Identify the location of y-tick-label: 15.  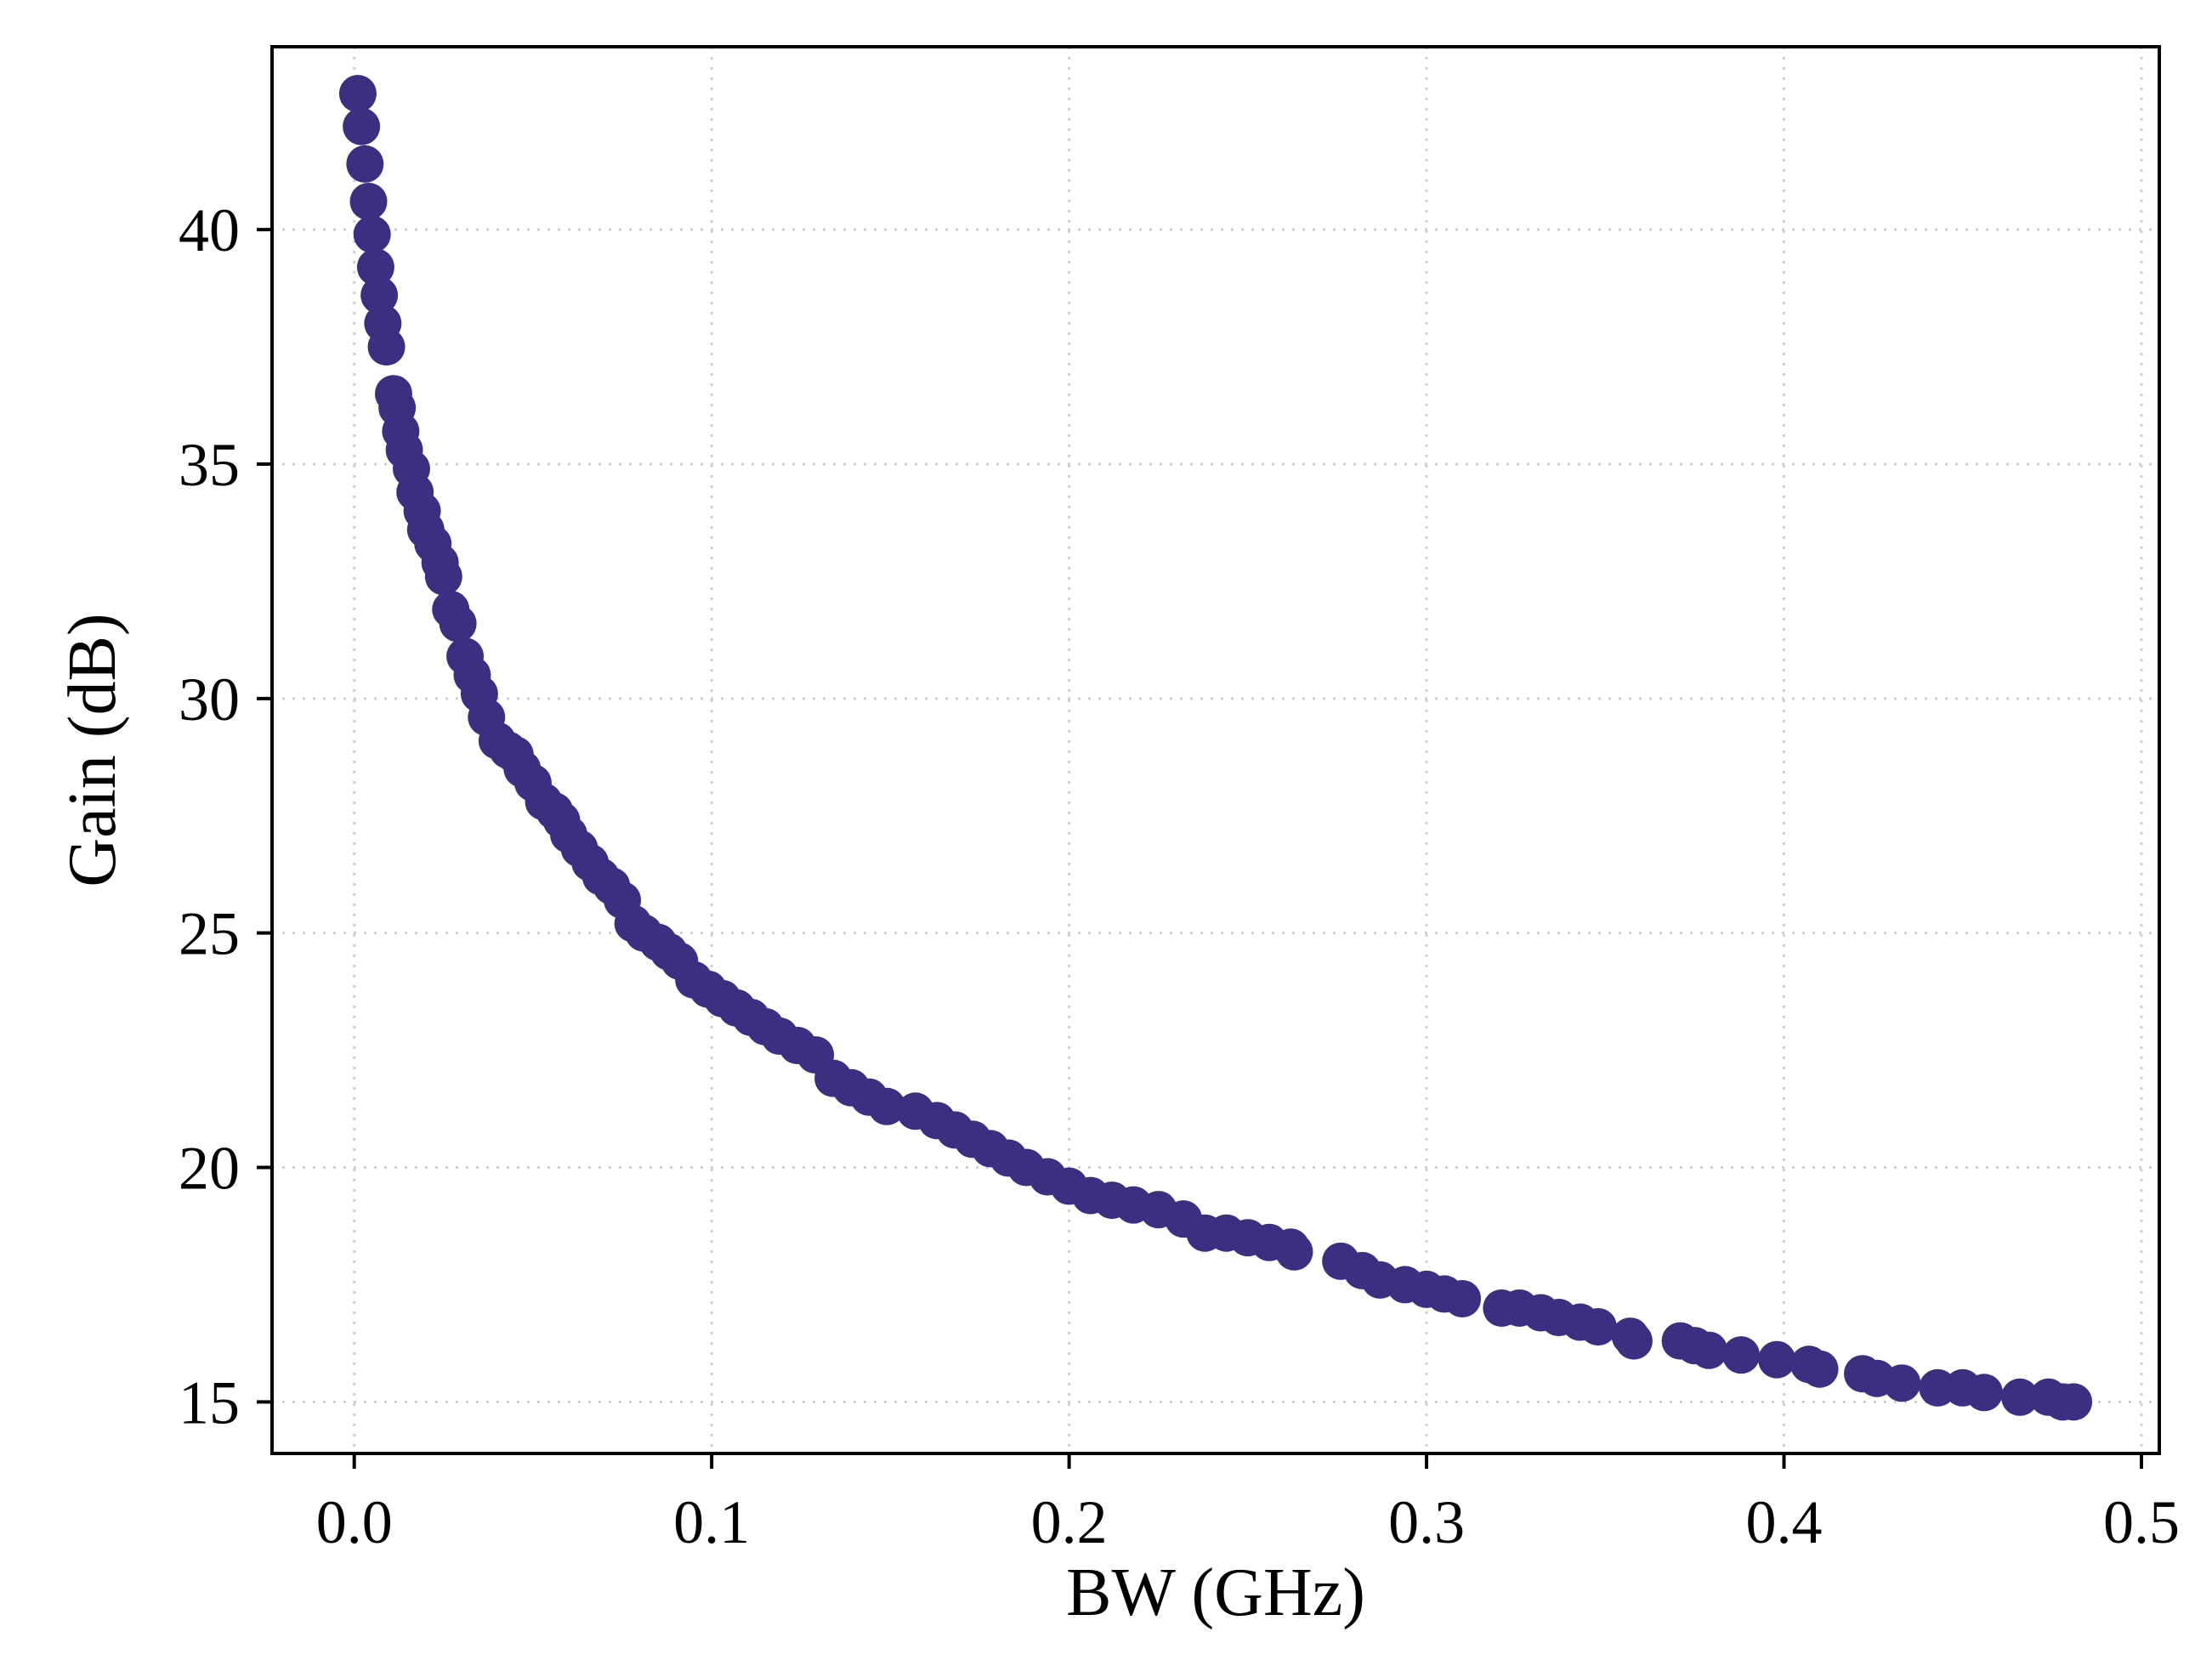
(209, 1402).